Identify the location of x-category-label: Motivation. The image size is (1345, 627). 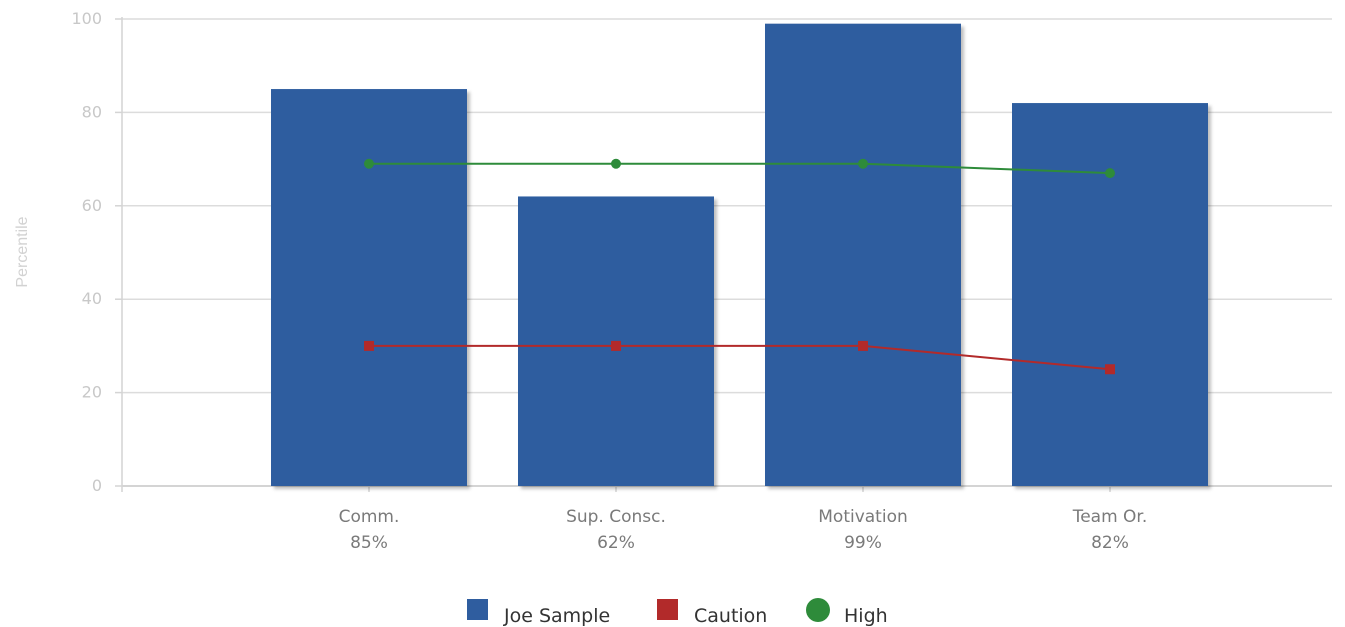
(863, 517).